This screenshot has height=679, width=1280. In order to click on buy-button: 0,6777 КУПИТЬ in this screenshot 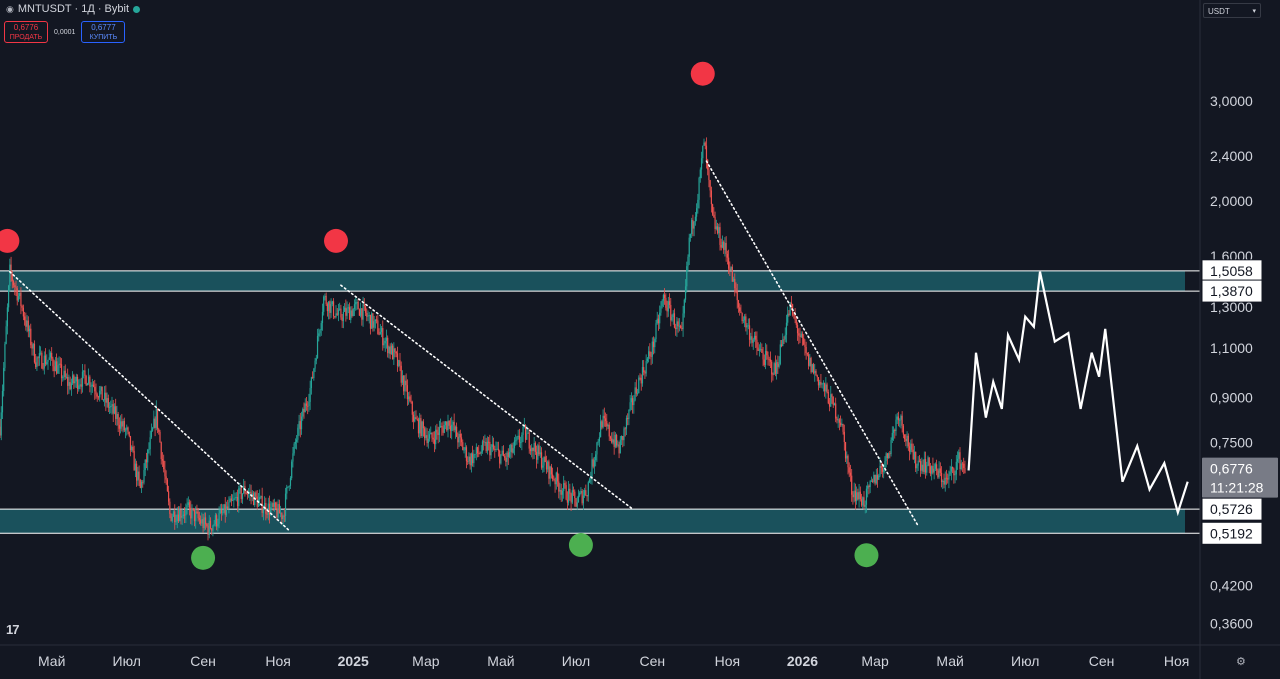, I will do `click(103, 32)`.